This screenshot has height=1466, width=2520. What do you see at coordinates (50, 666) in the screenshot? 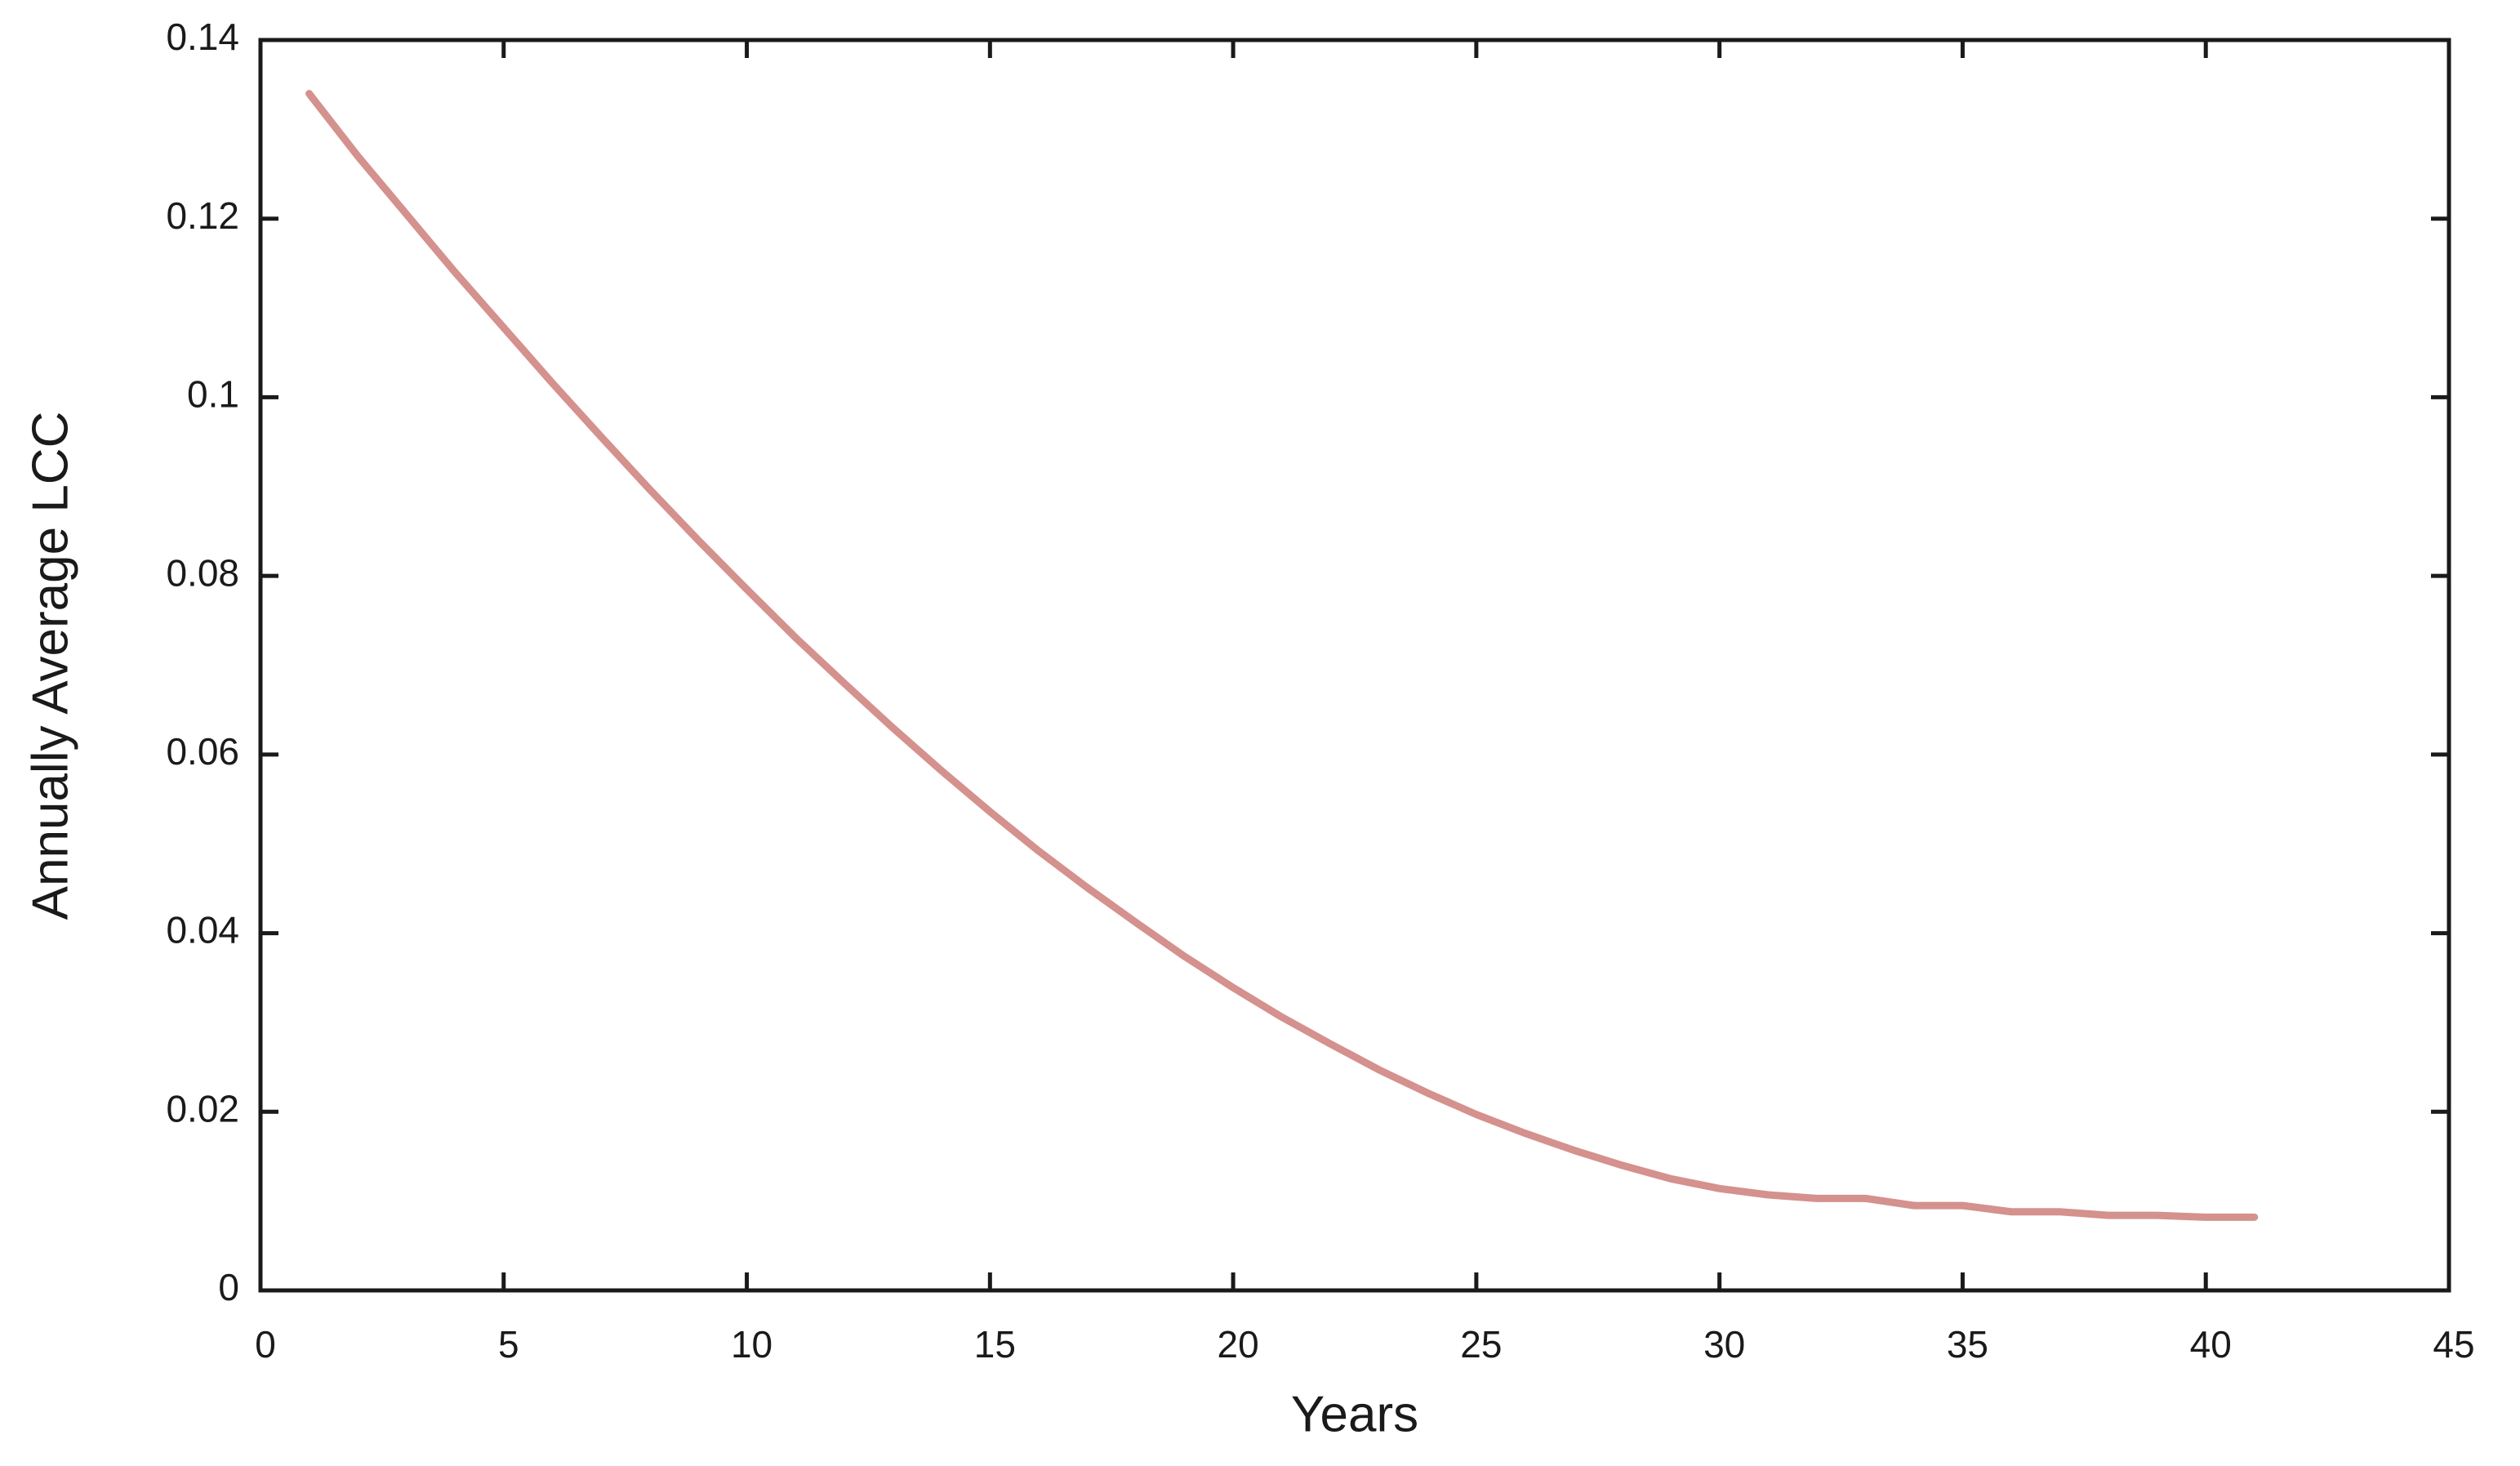
I see `y-axis-label: Annually Average LCC` at bounding box center [50, 666].